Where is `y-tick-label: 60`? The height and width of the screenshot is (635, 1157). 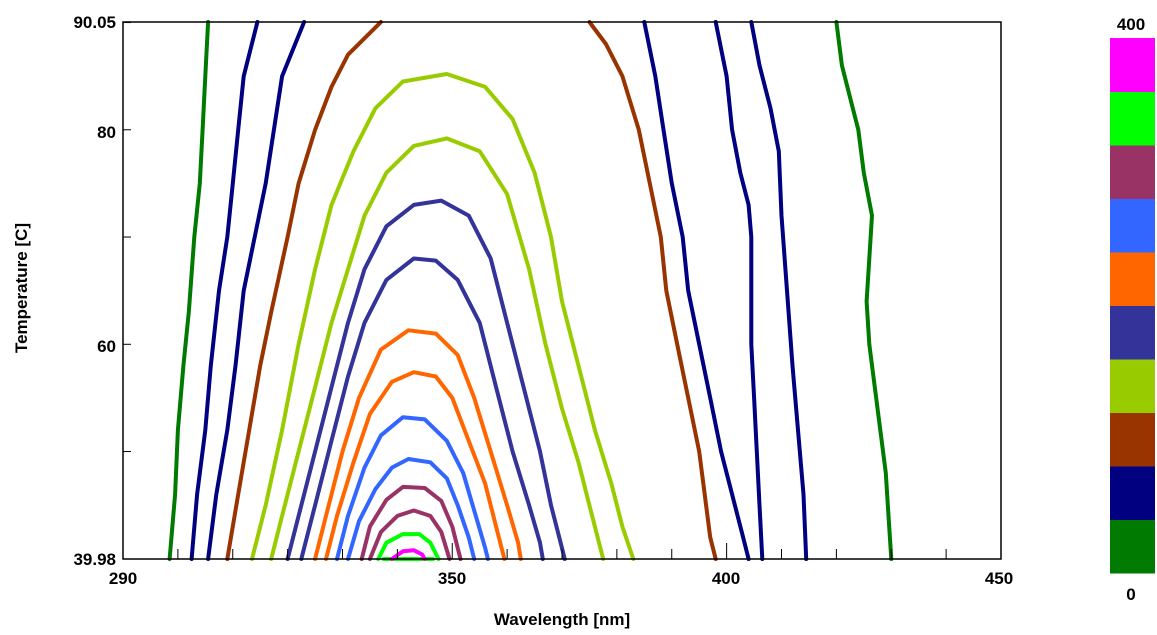
y-tick-label: 60 is located at coordinates (106, 346).